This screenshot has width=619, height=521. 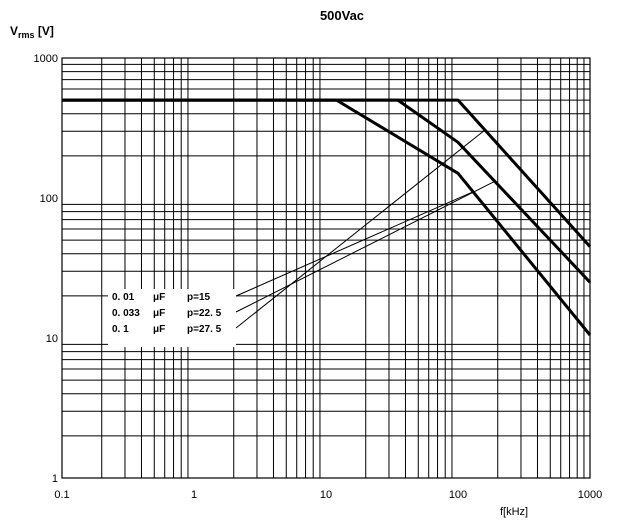 What do you see at coordinates (342, 15) in the screenshot?
I see `chart-title: 500Vac` at bounding box center [342, 15].